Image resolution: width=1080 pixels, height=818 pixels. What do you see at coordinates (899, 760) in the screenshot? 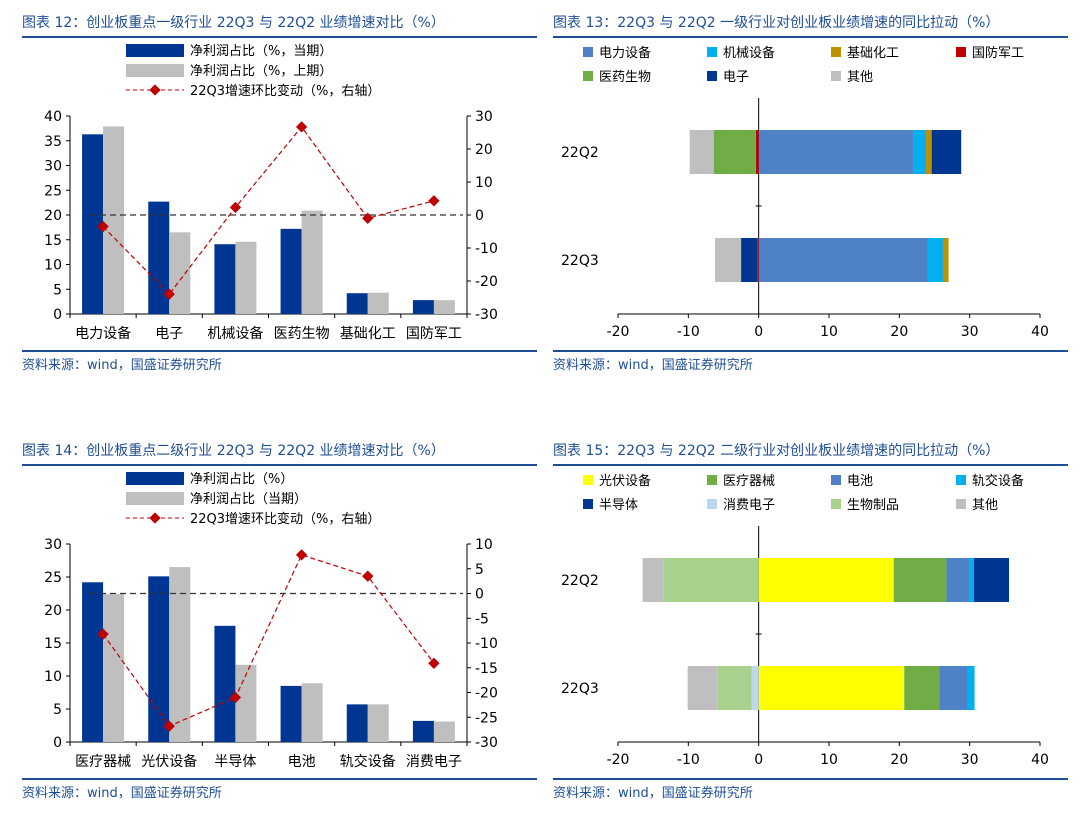
I see `x-tick-label: 20` at bounding box center [899, 760].